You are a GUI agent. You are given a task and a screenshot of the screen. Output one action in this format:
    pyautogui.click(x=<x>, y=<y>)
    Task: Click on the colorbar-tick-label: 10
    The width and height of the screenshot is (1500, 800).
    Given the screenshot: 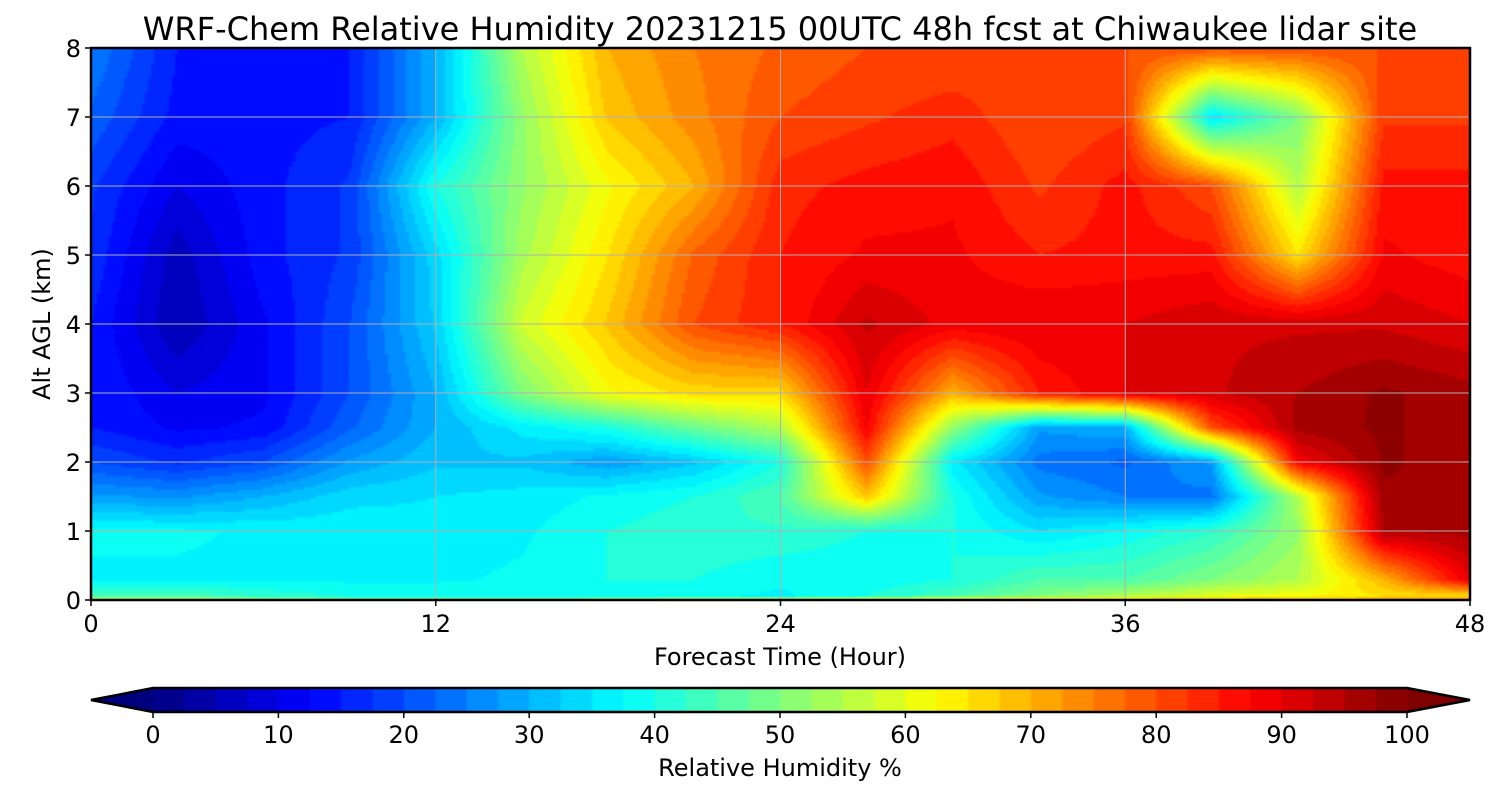 What is the action you would take?
    pyautogui.click(x=278, y=735)
    